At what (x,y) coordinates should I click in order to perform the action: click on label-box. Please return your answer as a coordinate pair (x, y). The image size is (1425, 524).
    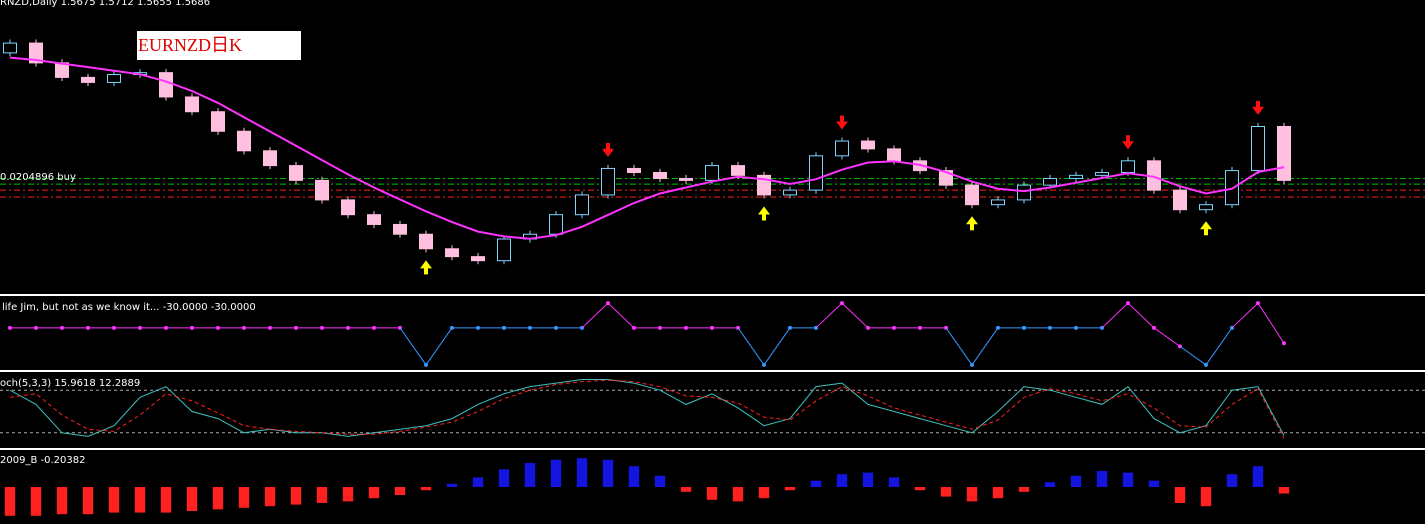
    Looking at the image, I should click on (219, 45).